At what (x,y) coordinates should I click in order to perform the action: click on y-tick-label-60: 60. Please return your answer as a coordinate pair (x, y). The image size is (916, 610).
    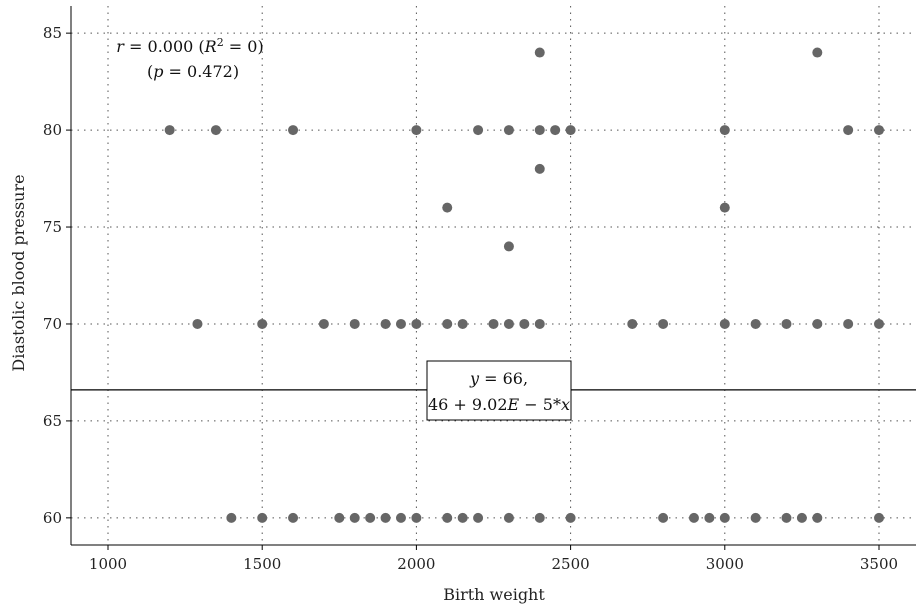
    Looking at the image, I should click on (52, 518).